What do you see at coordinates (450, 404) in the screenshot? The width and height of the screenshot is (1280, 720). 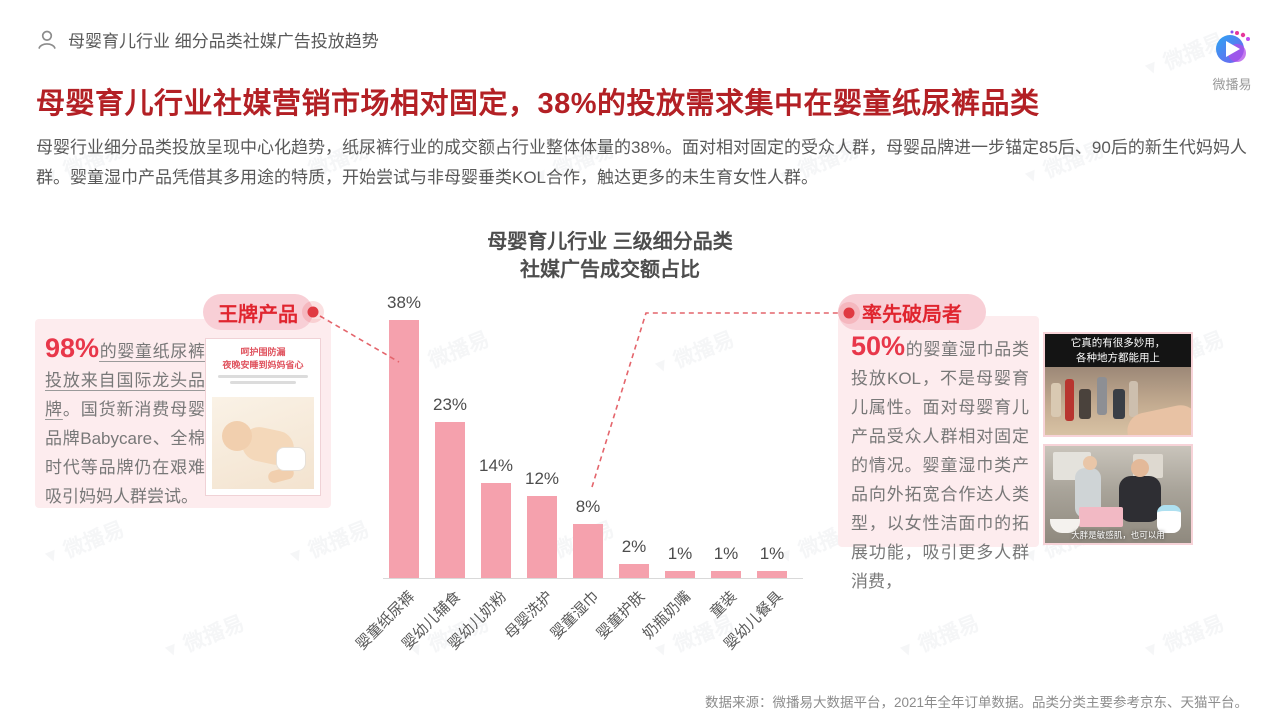 I see `bar-value-label: 23%` at bounding box center [450, 404].